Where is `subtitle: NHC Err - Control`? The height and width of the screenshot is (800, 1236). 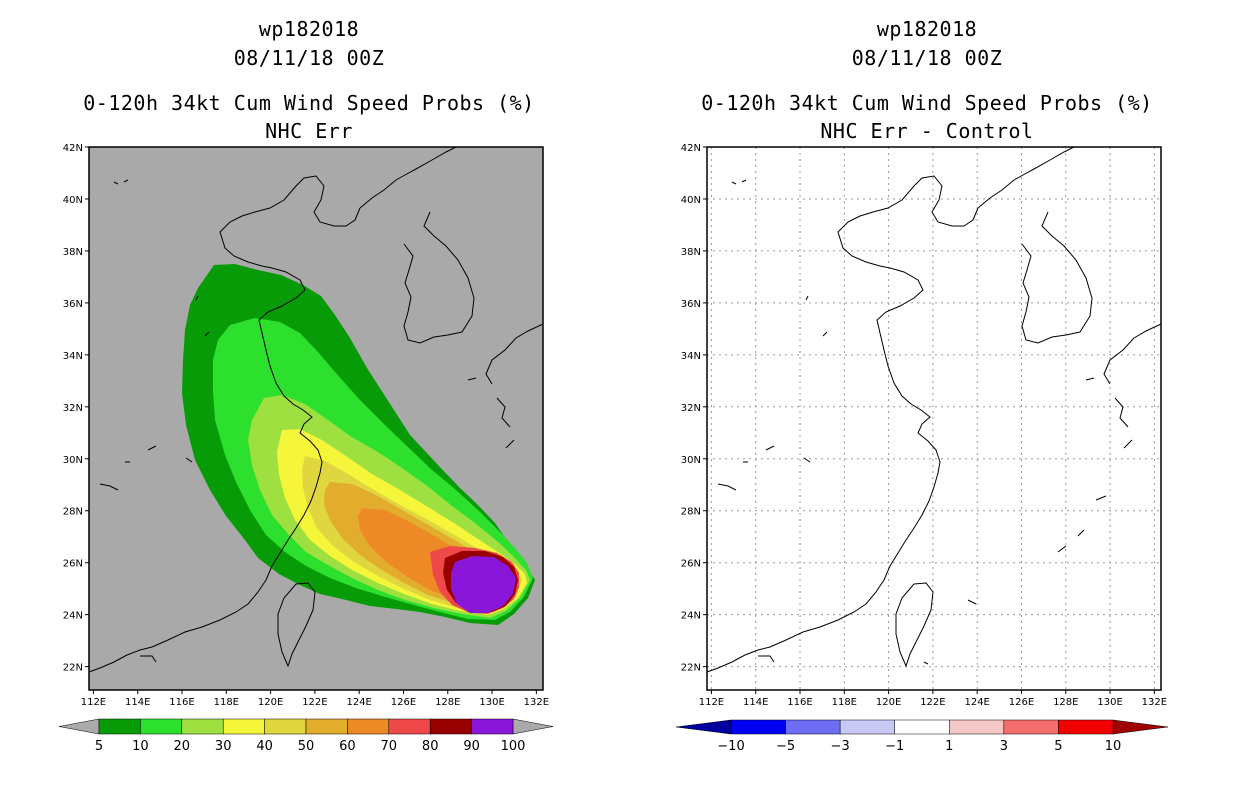 subtitle: NHC Err - Control is located at coordinates (927, 131).